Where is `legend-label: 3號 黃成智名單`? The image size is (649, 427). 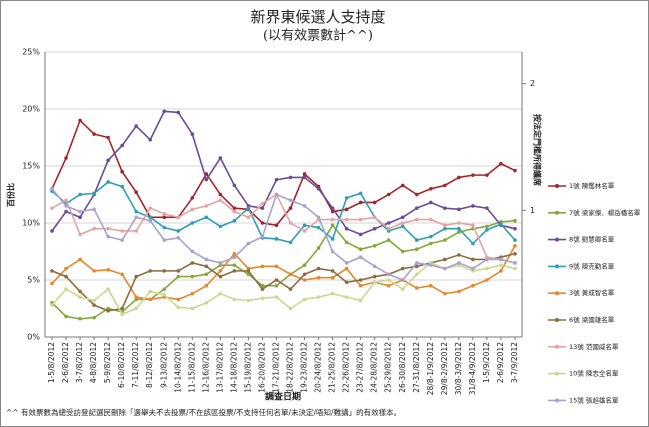 legend-label: 3號 黃成智名單 is located at coordinates (592, 292).